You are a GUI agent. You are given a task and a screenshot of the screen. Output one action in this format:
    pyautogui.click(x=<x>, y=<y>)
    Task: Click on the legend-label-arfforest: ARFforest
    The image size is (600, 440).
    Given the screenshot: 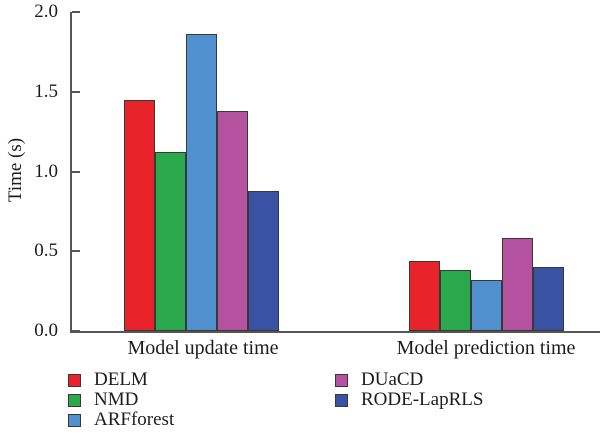 What is the action you would take?
    pyautogui.click(x=134, y=419)
    